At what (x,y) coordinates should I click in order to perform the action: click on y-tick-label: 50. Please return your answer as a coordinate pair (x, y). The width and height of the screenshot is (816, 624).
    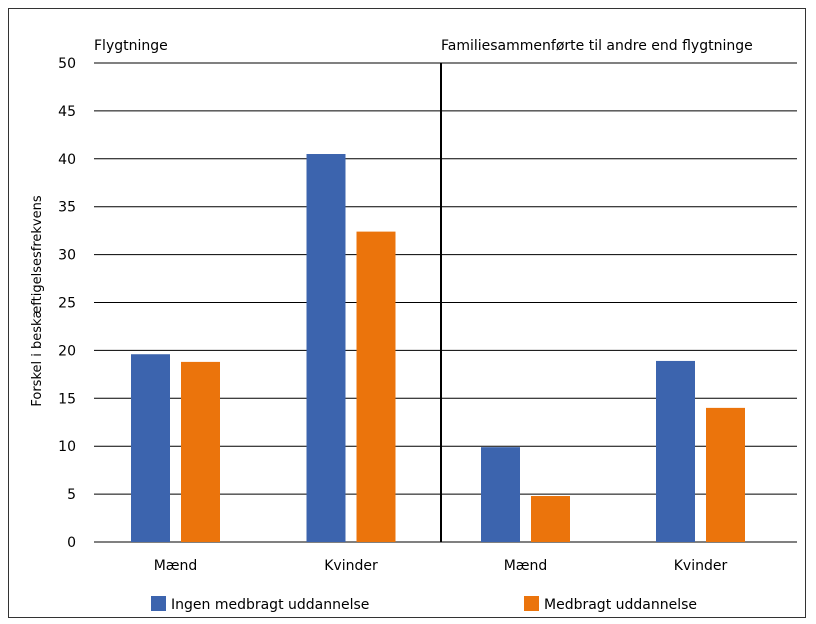
    Looking at the image, I should click on (67, 64).